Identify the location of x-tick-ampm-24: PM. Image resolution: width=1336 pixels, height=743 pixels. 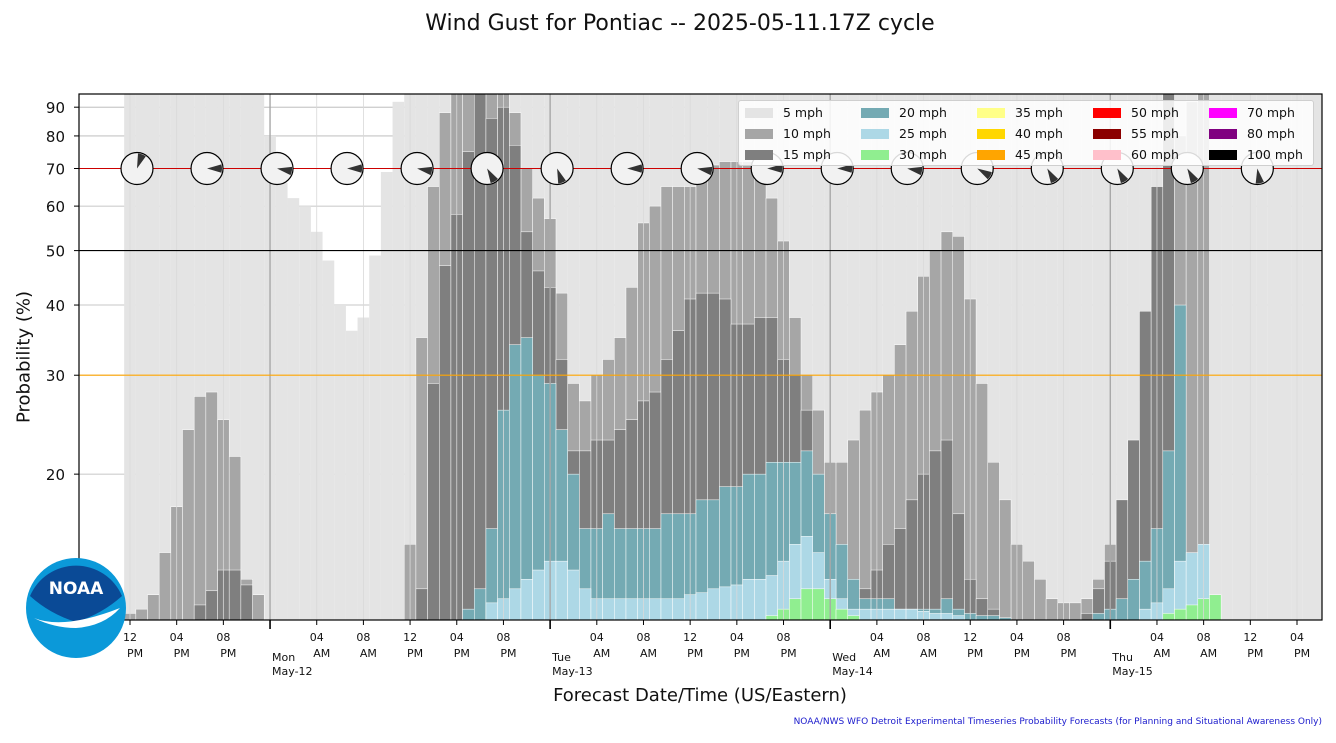
(1255, 653).